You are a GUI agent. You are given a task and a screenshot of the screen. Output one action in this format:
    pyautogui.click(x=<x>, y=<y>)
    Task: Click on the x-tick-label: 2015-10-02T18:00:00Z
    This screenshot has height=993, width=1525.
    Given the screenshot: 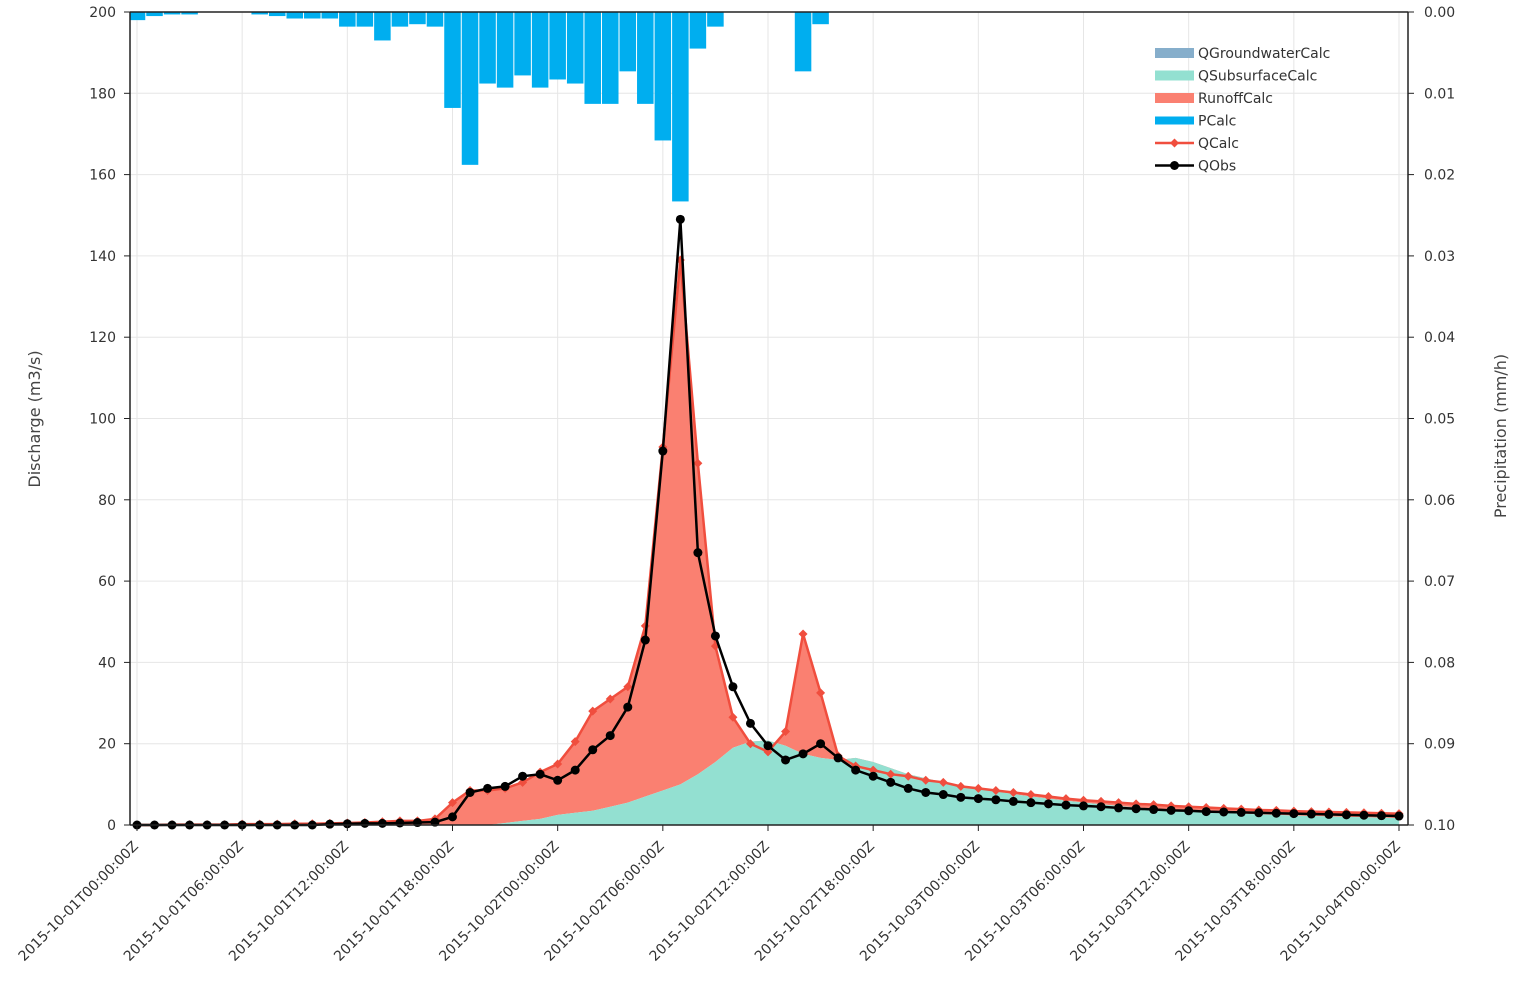 What is the action you would take?
    pyautogui.click(x=815, y=902)
    